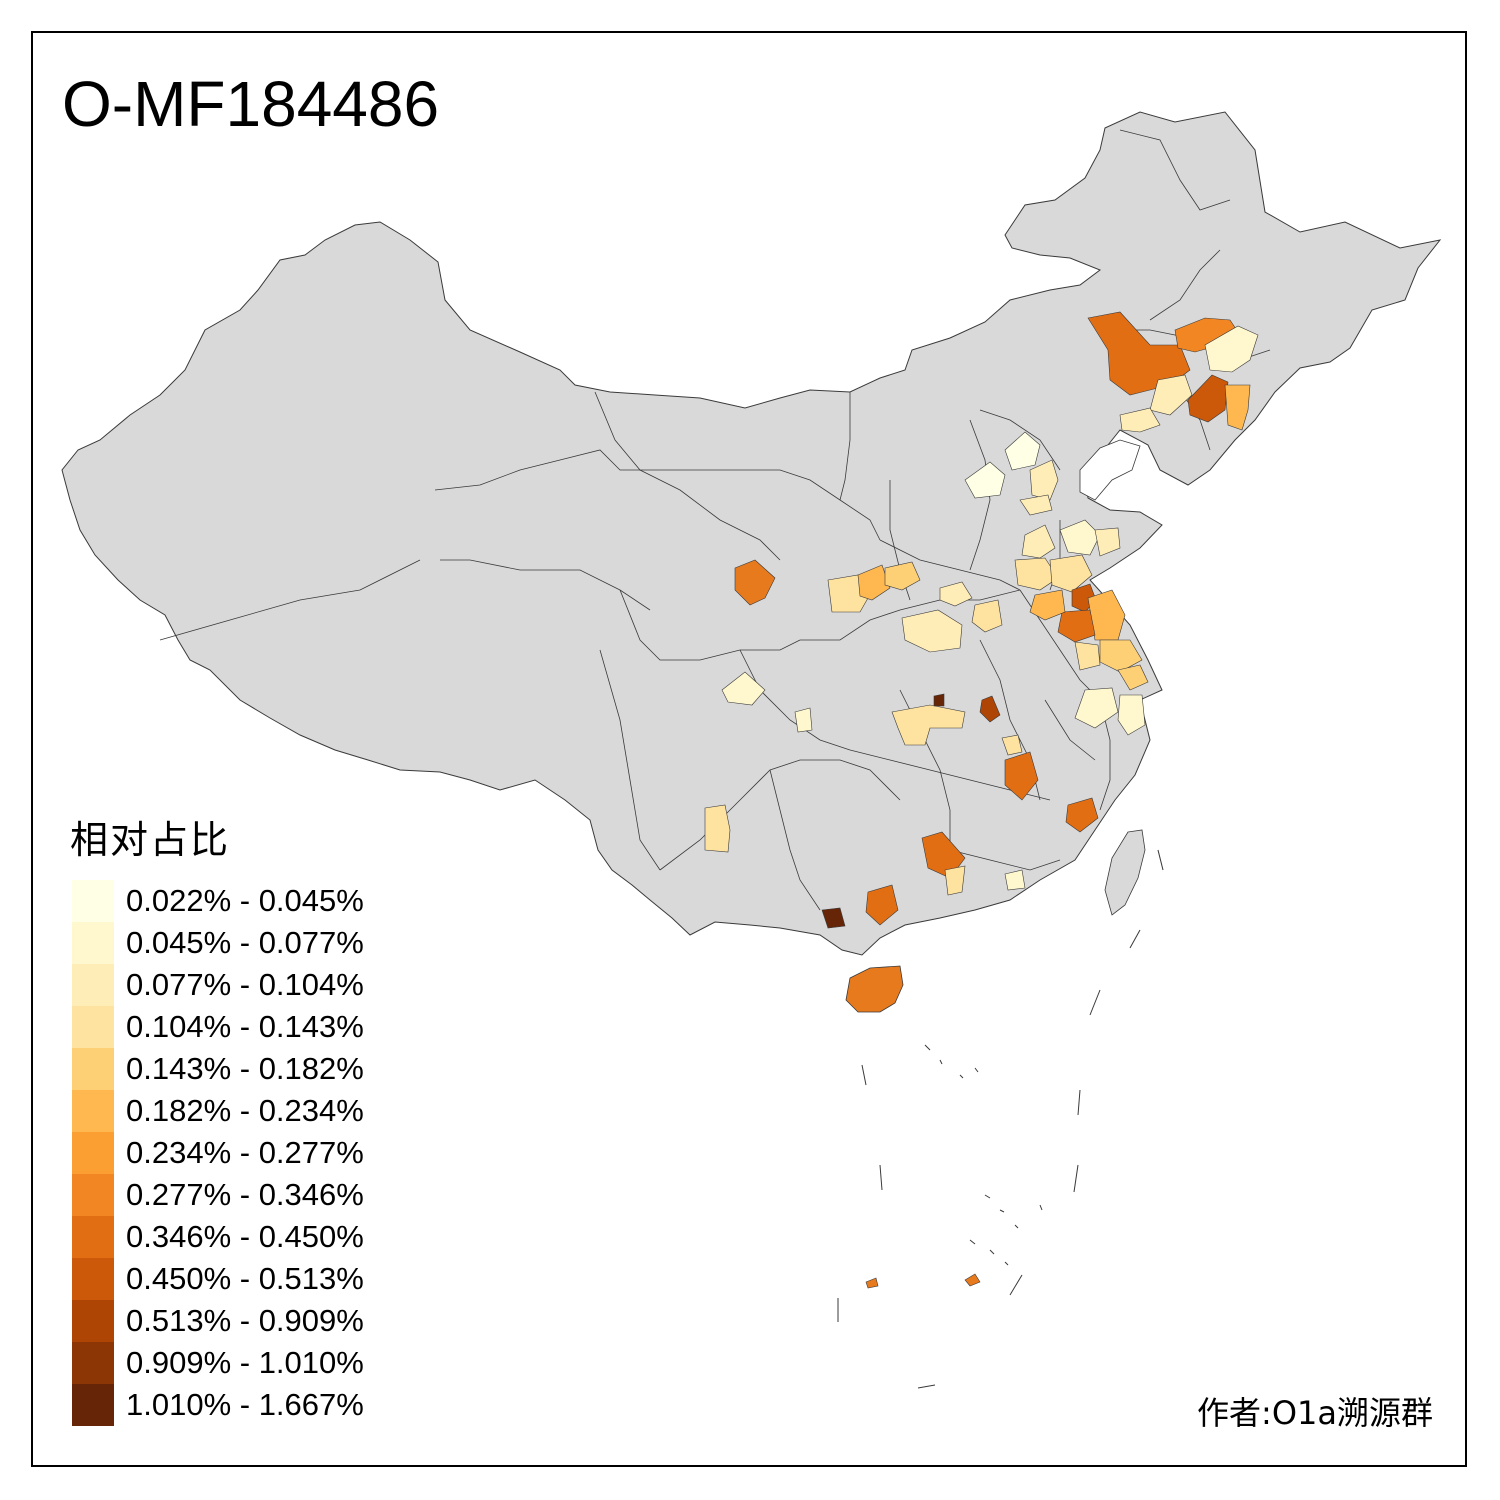 The image size is (1500, 1500). I want to click on legend-item: 0.450% - 0.513%, so click(217, 1279).